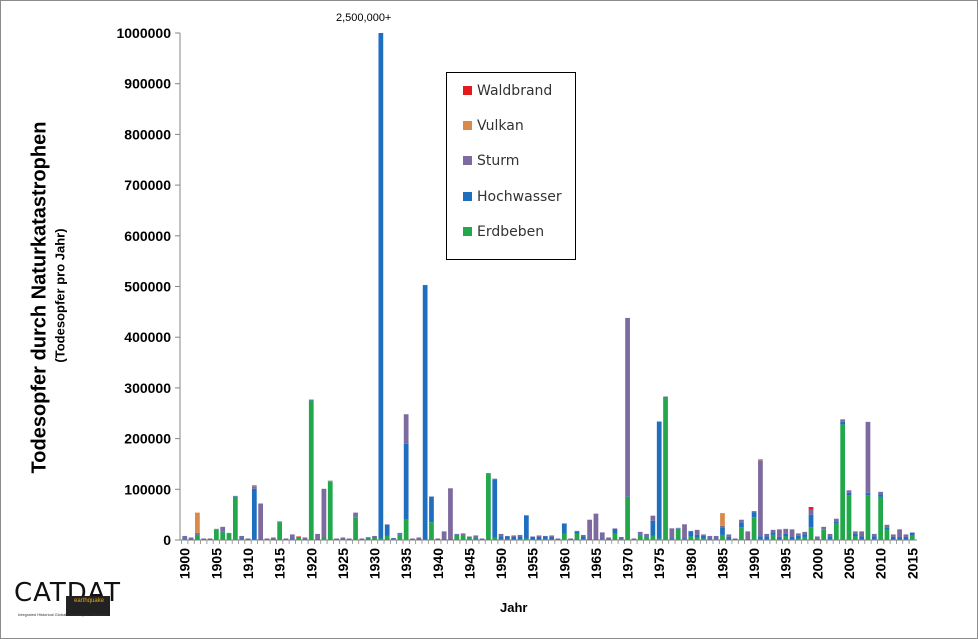 The width and height of the screenshot is (978, 639). What do you see at coordinates (254, 485) in the screenshot?
I see `bar-segment-waldbrand-1911` at bounding box center [254, 485].